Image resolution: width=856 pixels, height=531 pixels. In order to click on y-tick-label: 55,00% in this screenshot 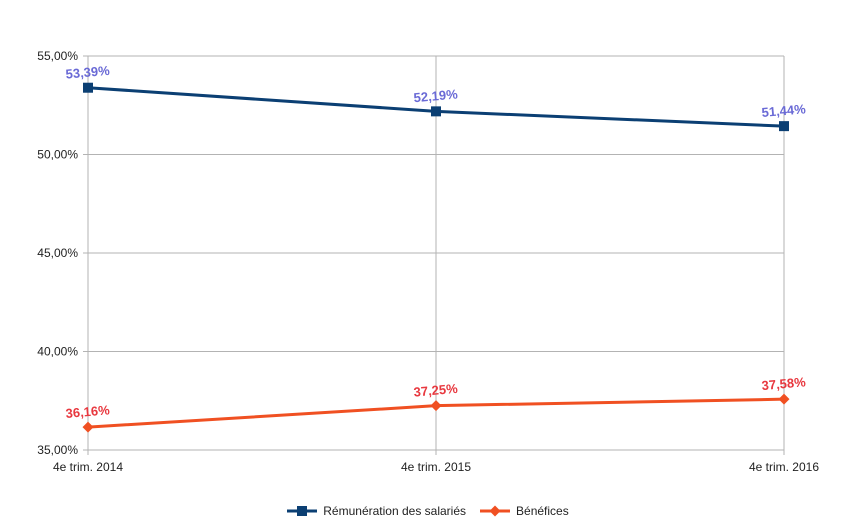, I will do `click(57, 56)`.